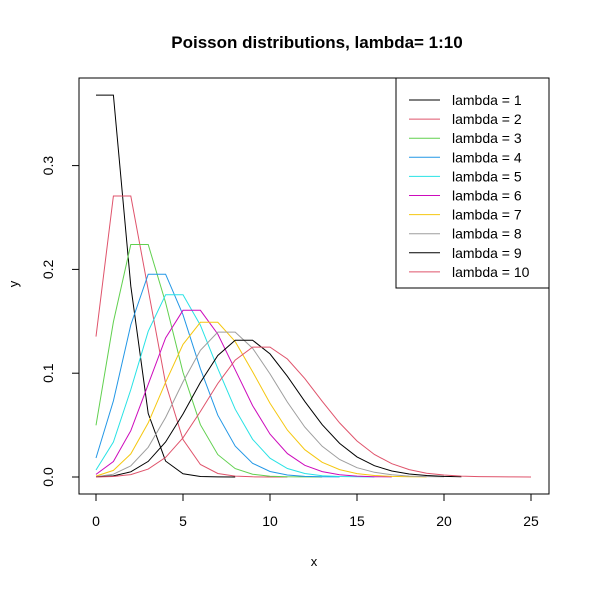 The height and width of the screenshot is (590, 590). Describe the element at coordinates (487, 176) in the screenshot. I see `legend-label-lambda-5: lambda = 5` at that location.